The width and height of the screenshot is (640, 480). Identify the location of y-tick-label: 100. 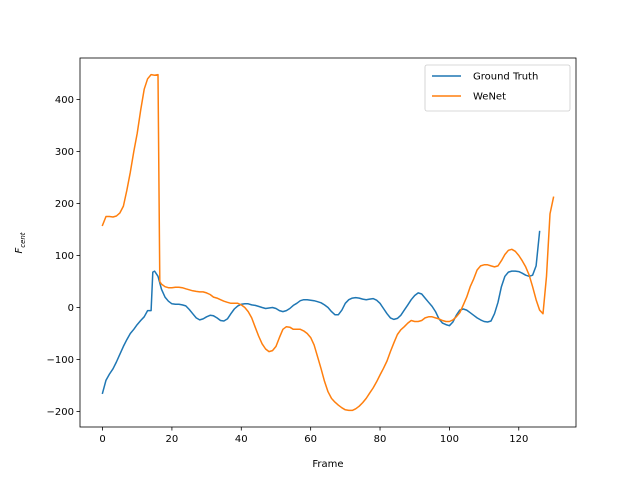
(64, 256).